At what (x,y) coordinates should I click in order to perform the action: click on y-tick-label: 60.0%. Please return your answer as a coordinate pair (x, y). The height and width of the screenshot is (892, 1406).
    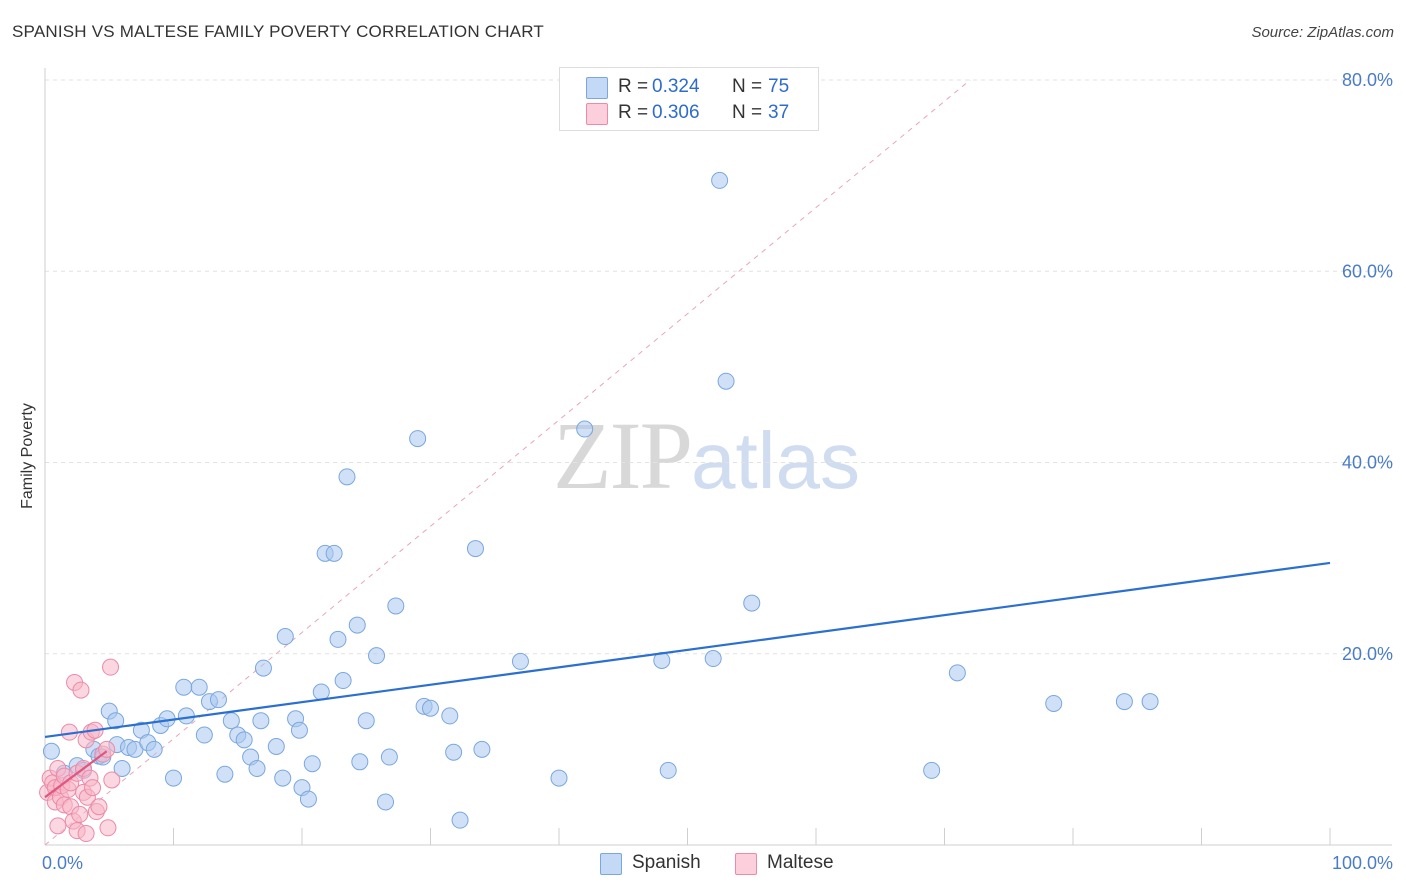
    Looking at the image, I should click on (1367, 271).